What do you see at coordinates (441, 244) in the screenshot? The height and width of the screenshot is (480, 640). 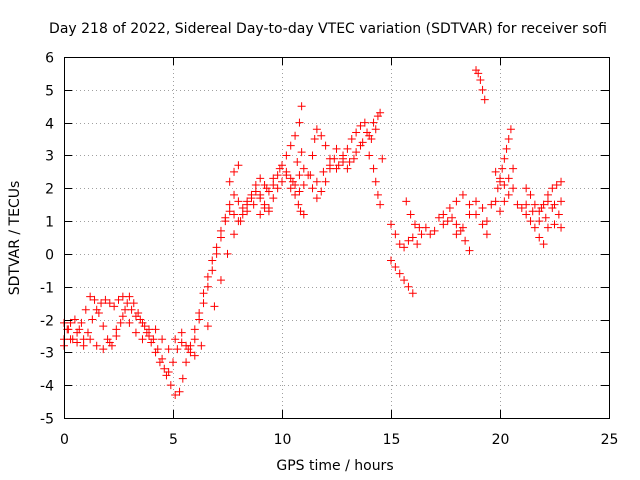 I see `series-track-e` at bounding box center [441, 244].